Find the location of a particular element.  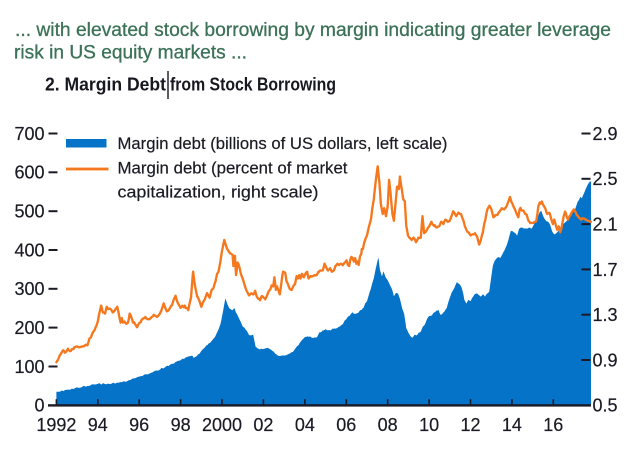

svg-text: 0.9 is located at coordinates (605, 360).